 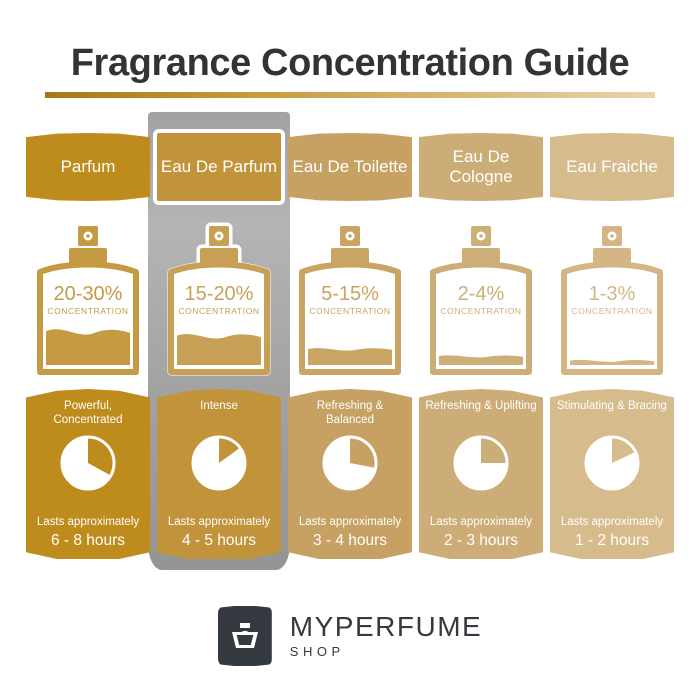 I want to click on duration-value: 4 - 5 hours, so click(x=219, y=540).